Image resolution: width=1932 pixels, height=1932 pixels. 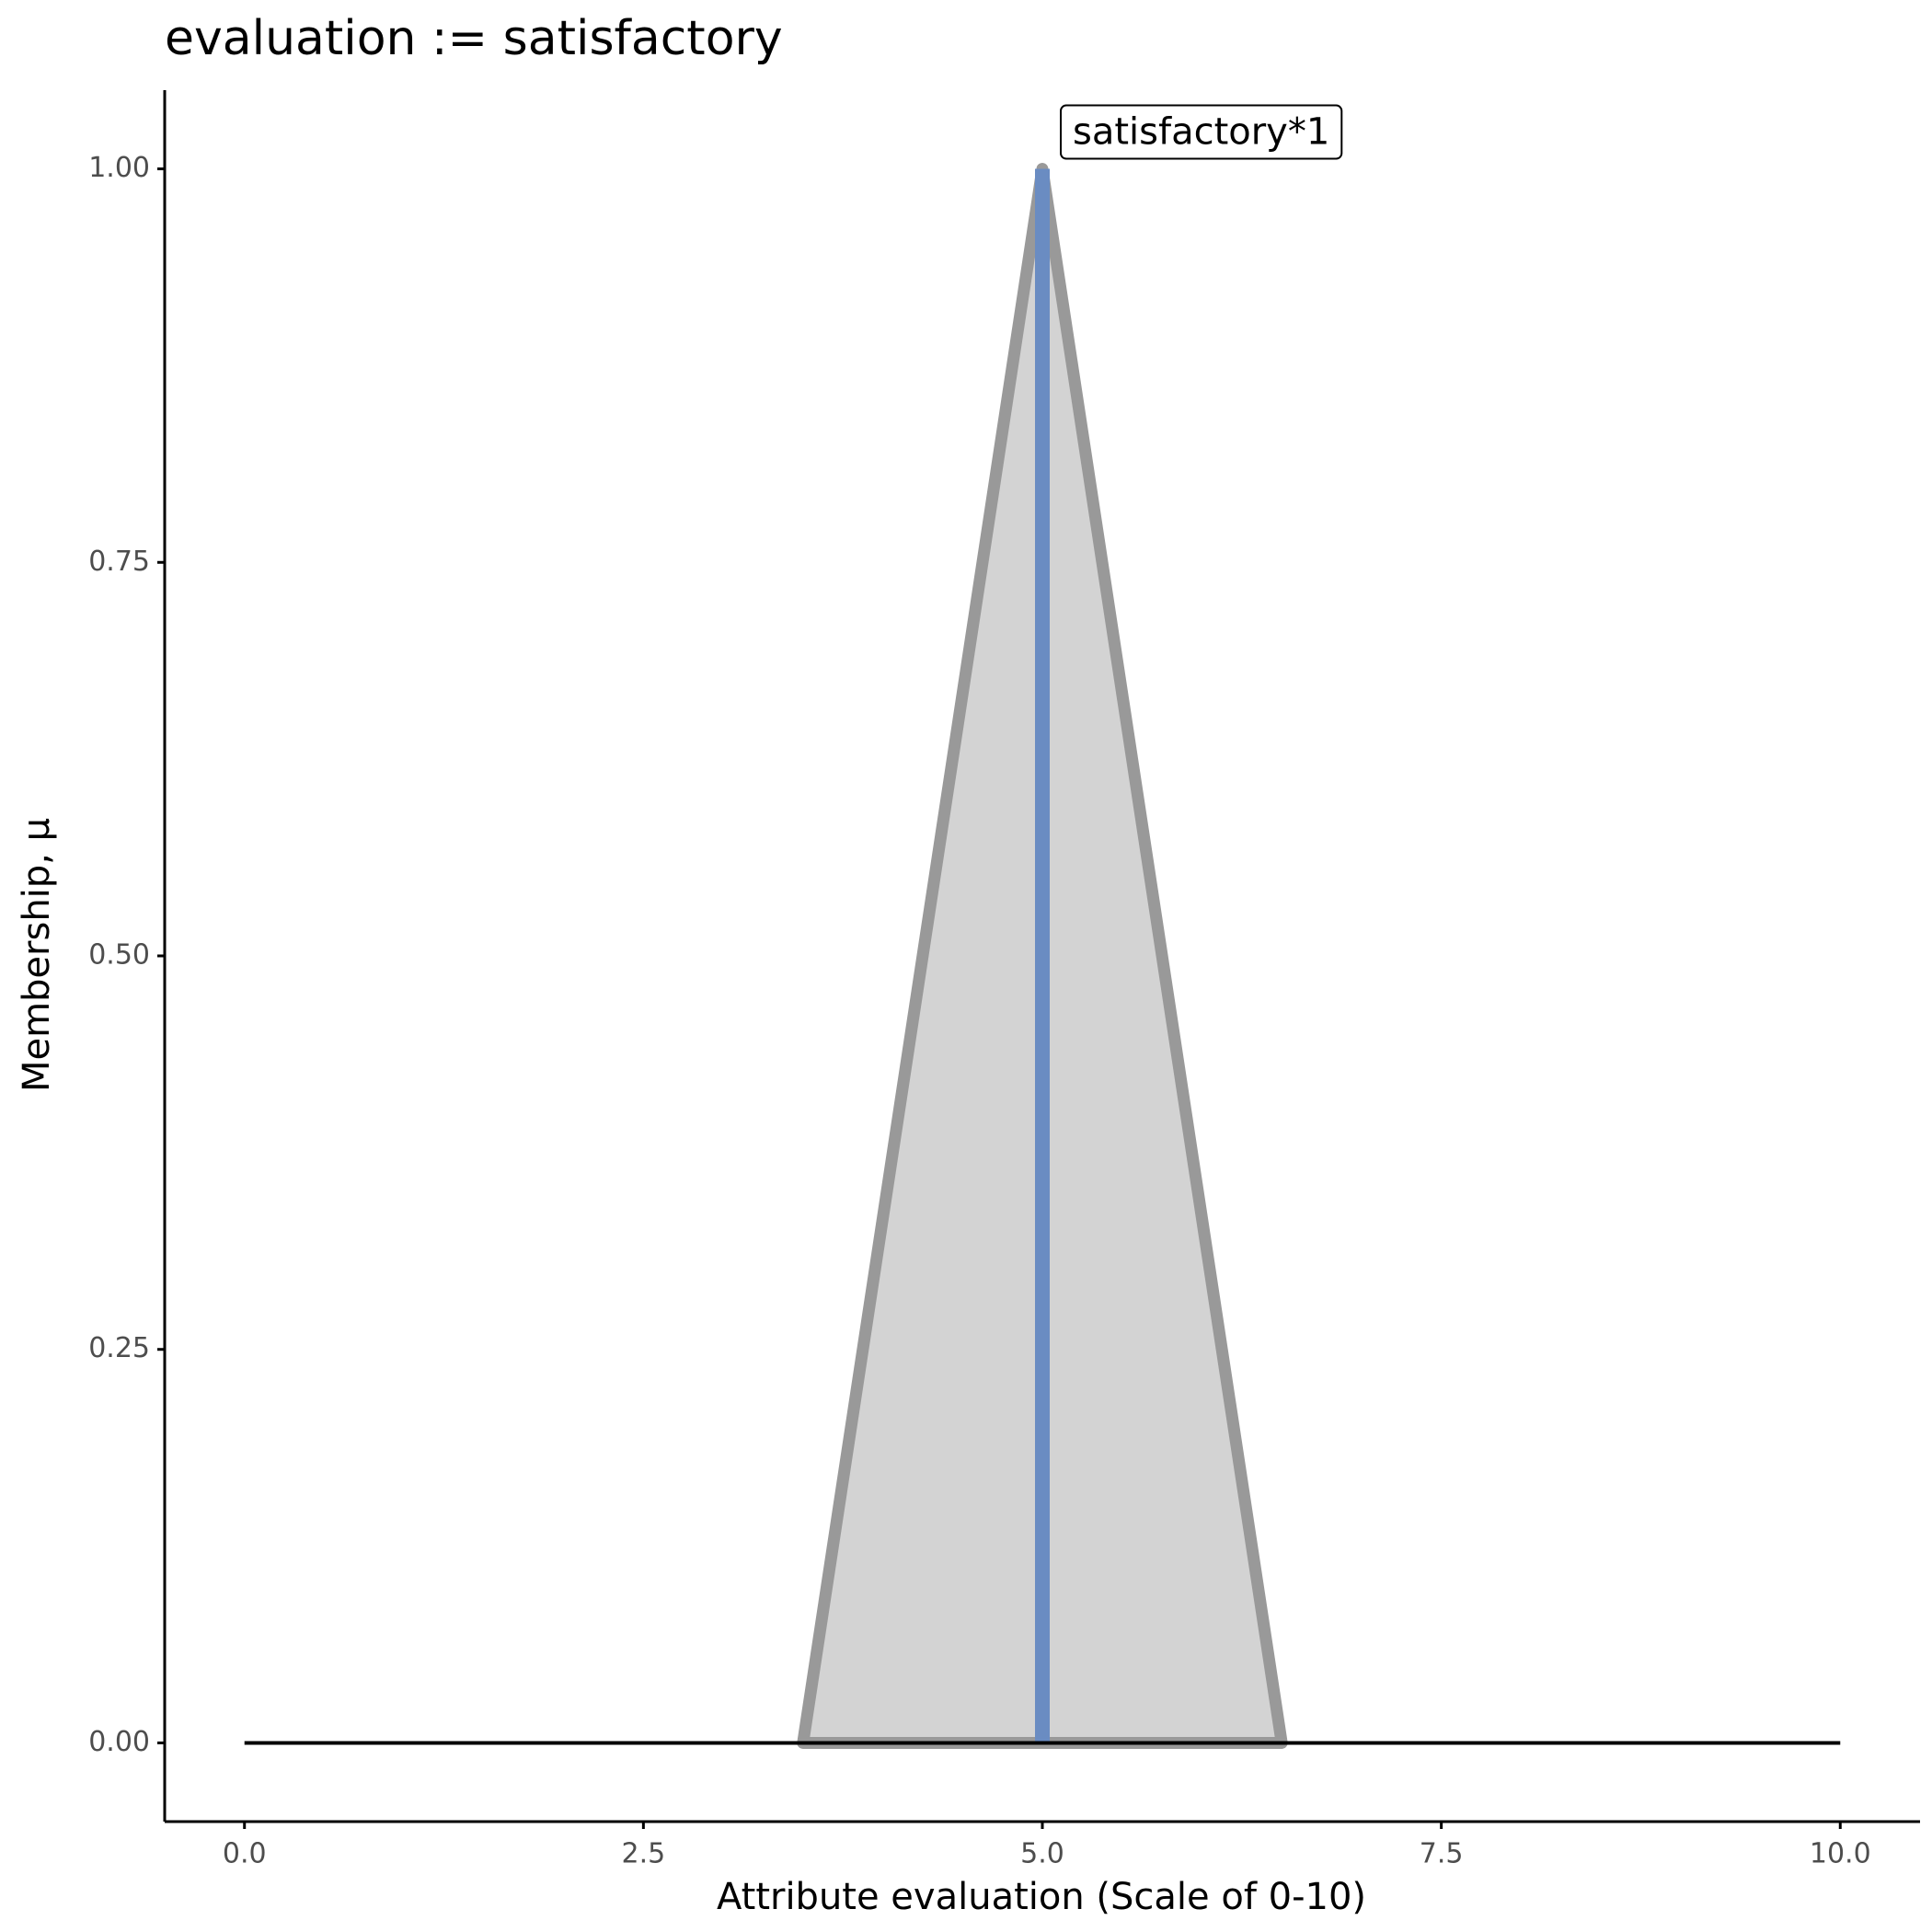 I want to click on y-tick-label: 0.50, so click(x=119, y=955).